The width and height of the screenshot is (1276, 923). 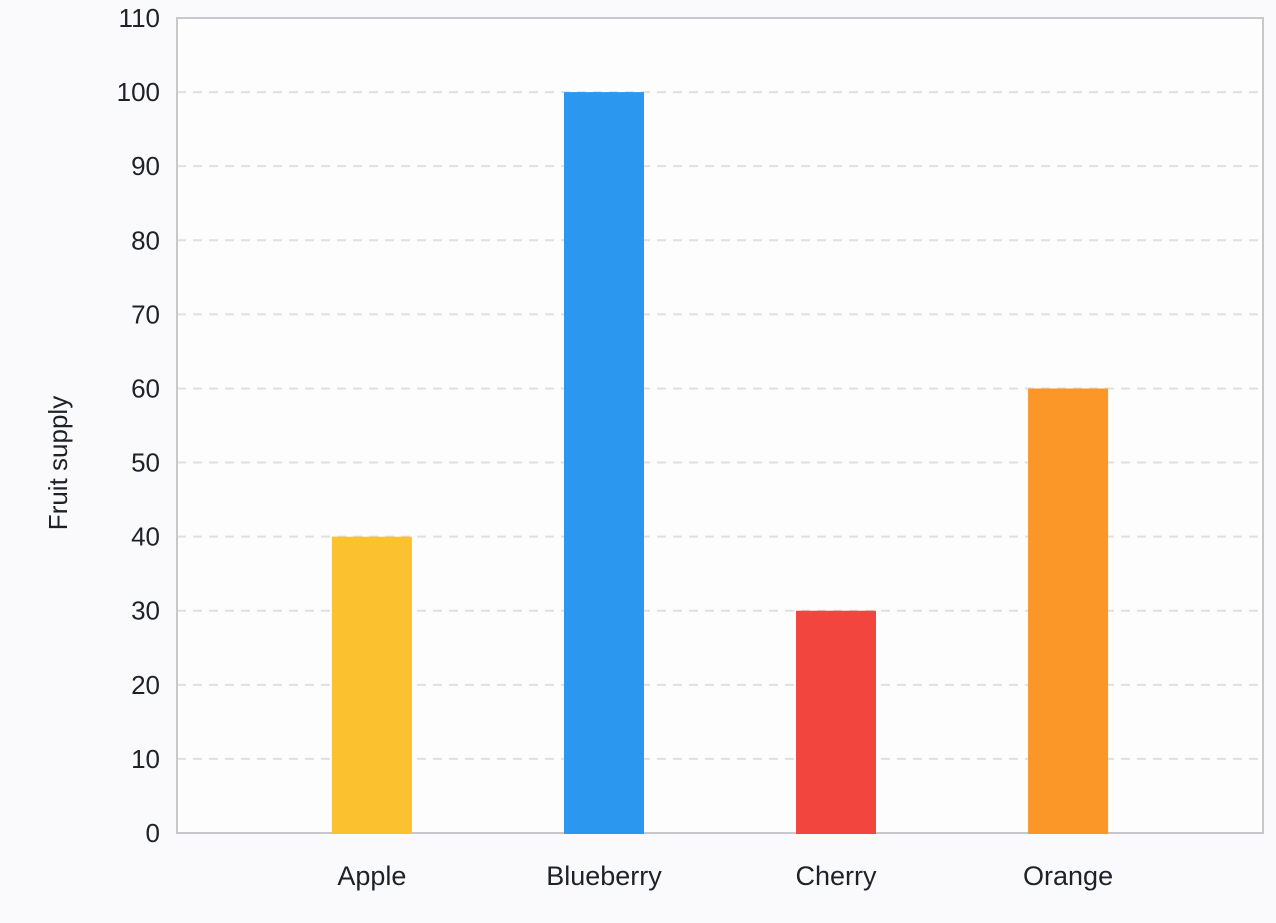 I want to click on y-tick-label-60: 60, so click(x=145, y=388).